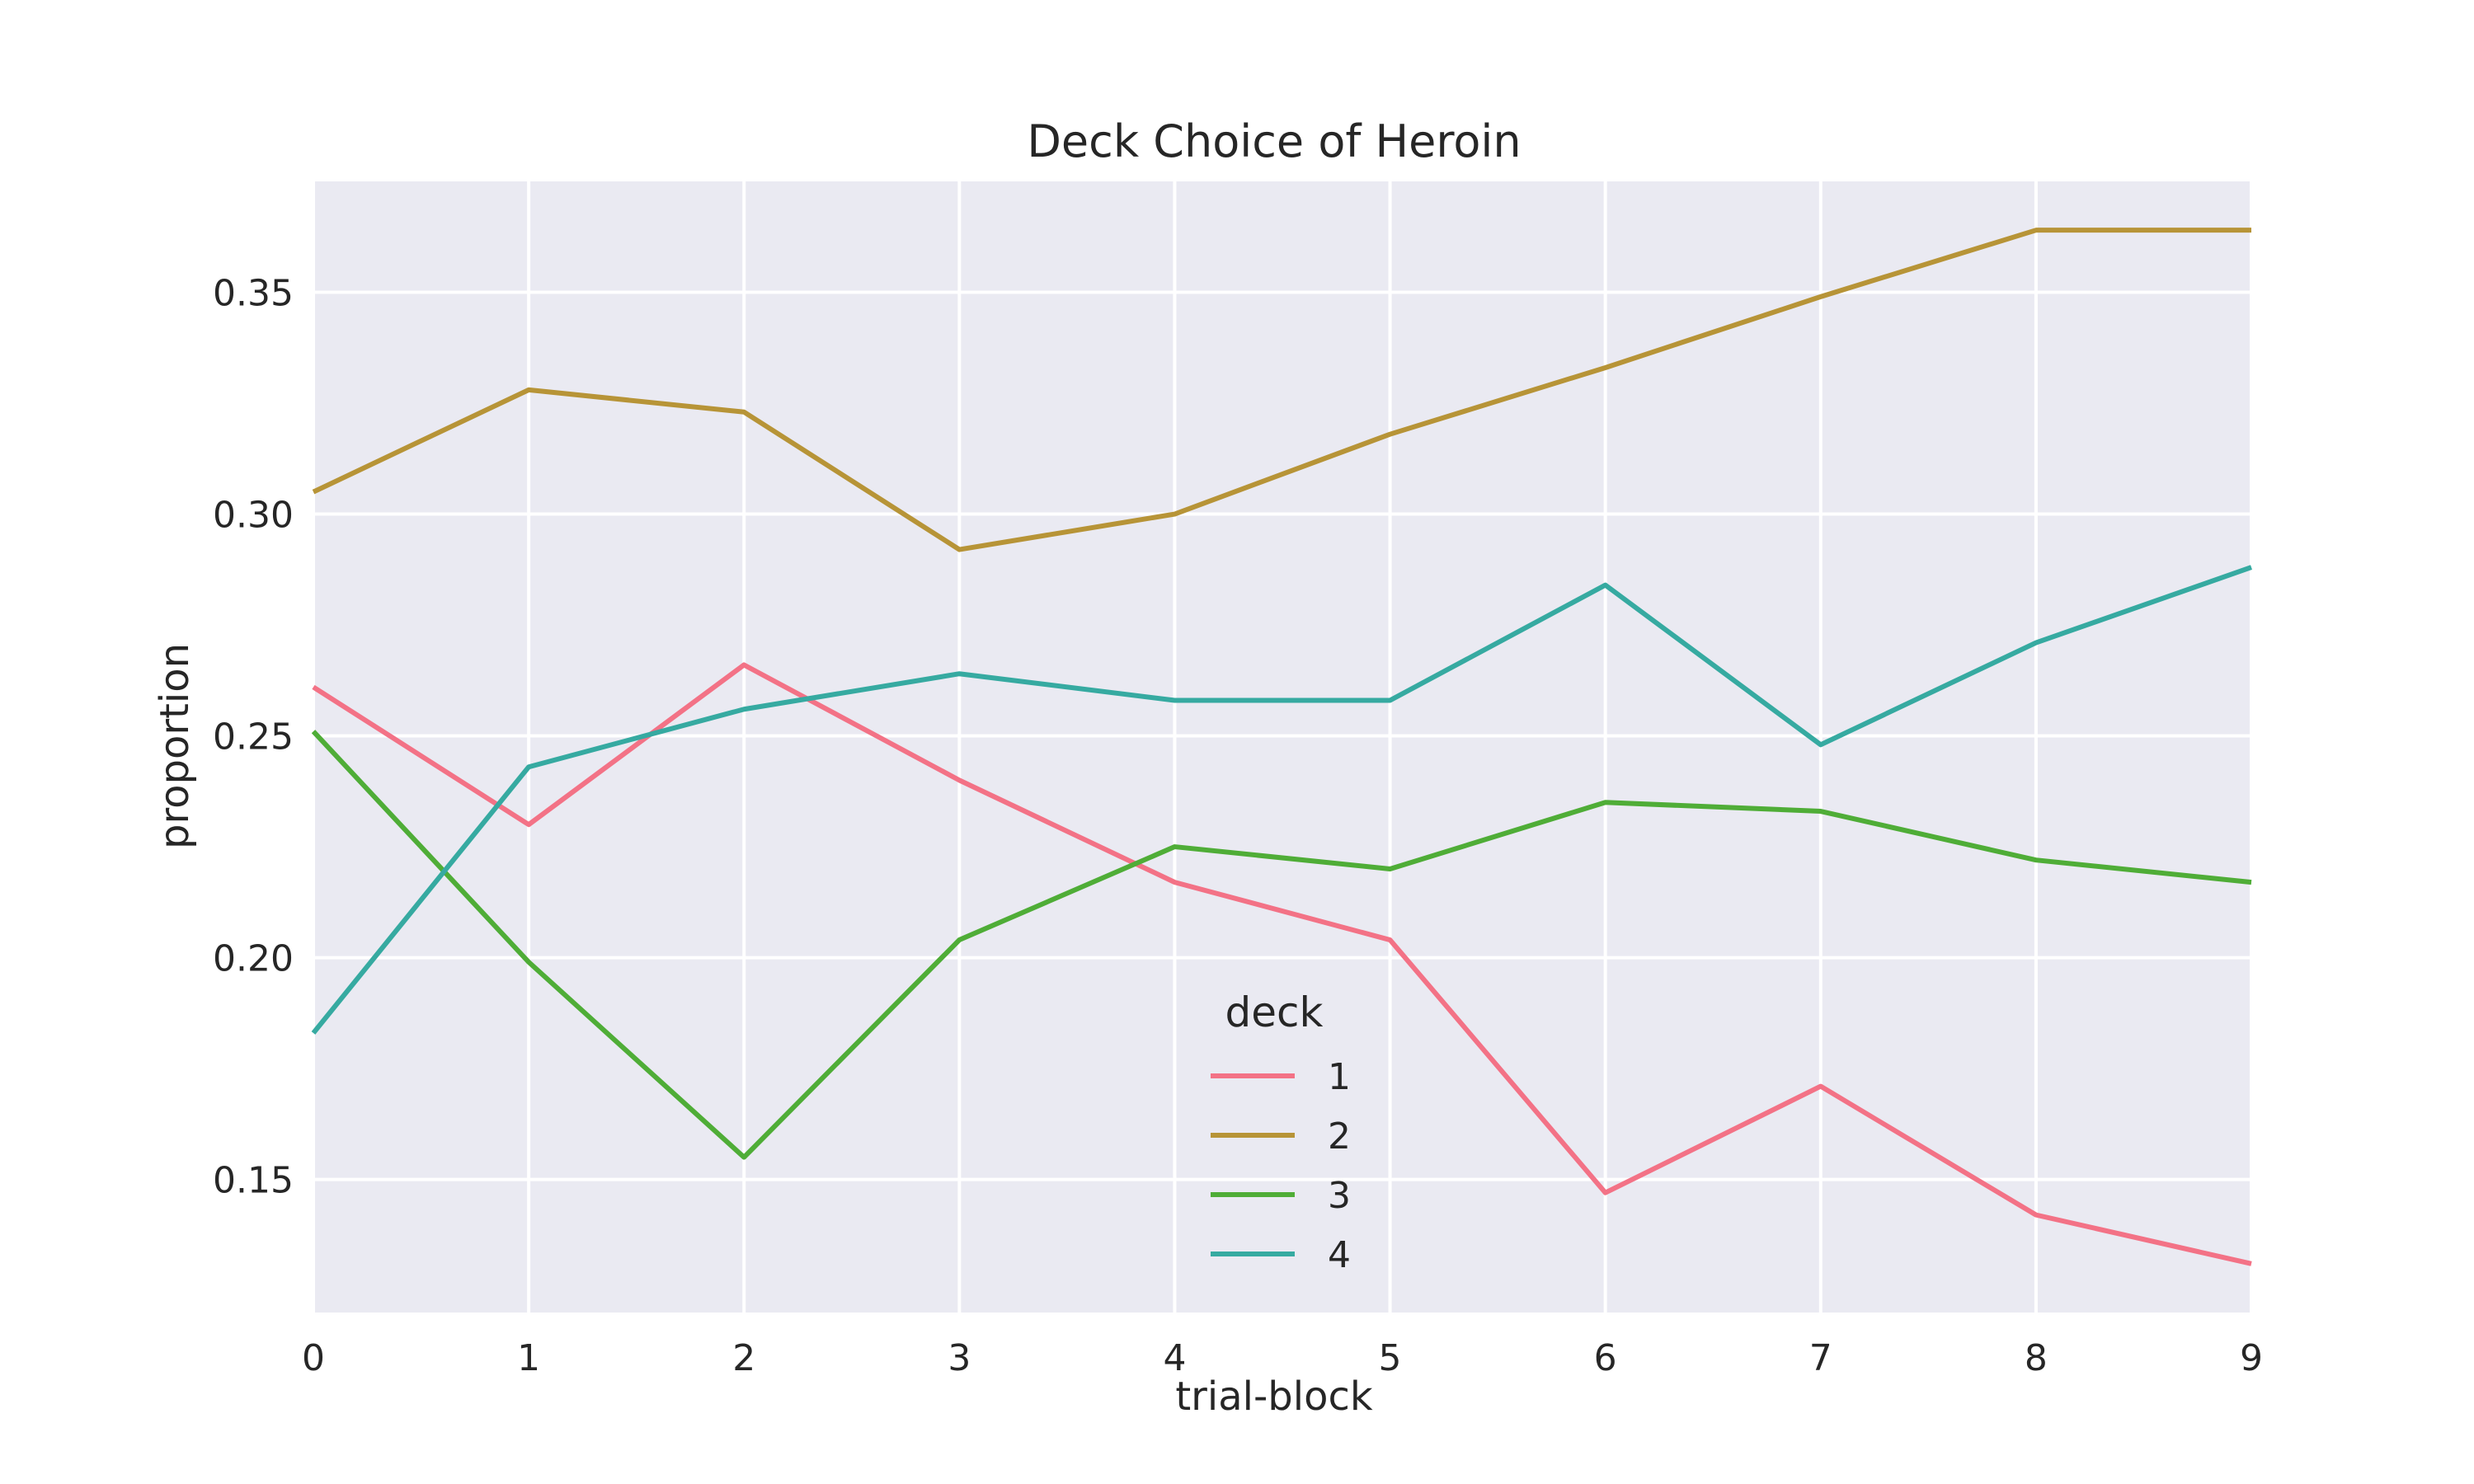 The image size is (2474, 1484). I want to click on y-tick-label: 0.25, so click(253, 737).